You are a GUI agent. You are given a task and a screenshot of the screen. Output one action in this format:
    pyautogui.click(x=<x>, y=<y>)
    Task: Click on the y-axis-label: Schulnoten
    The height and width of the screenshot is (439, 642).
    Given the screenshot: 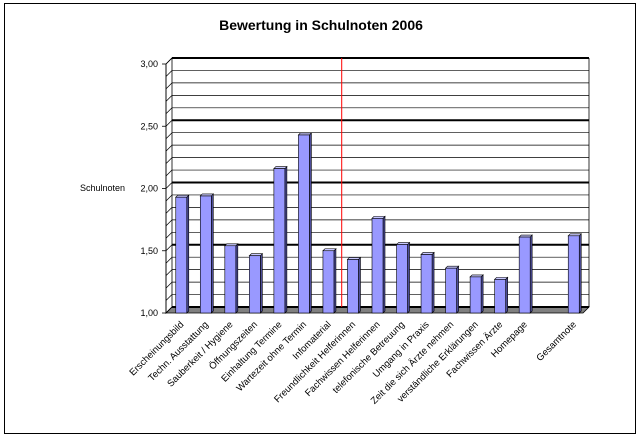 What is the action you would take?
    pyautogui.click(x=102, y=188)
    